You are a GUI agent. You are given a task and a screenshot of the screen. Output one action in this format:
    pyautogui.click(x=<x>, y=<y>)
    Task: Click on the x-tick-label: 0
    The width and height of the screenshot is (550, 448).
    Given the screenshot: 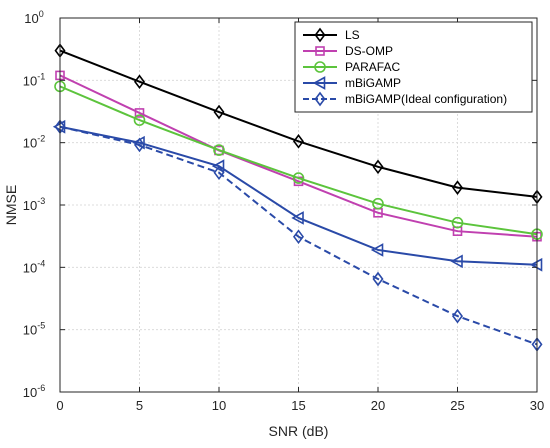 What is the action you would take?
    pyautogui.click(x=59, y=405)
    